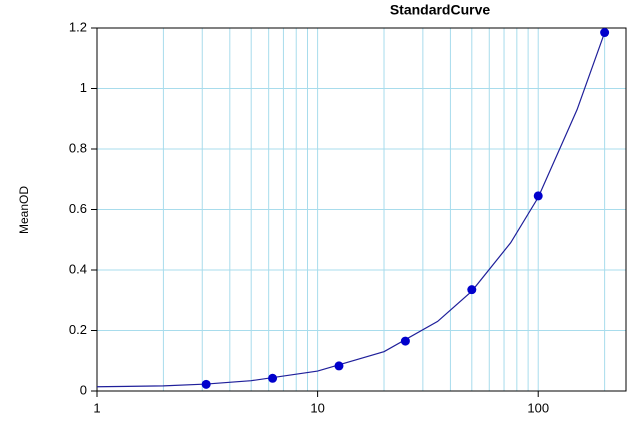 The width and height of the screenshot is (627, 421). What do you see at coordinates (24, 210) in the screenshot?
I see `y-axis-label: MeanOD` at bounding box center [24, 210].